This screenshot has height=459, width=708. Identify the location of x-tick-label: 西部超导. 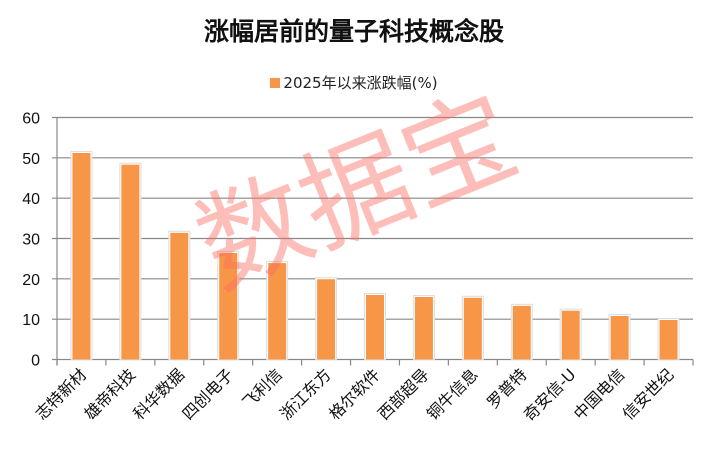
(403, 394).